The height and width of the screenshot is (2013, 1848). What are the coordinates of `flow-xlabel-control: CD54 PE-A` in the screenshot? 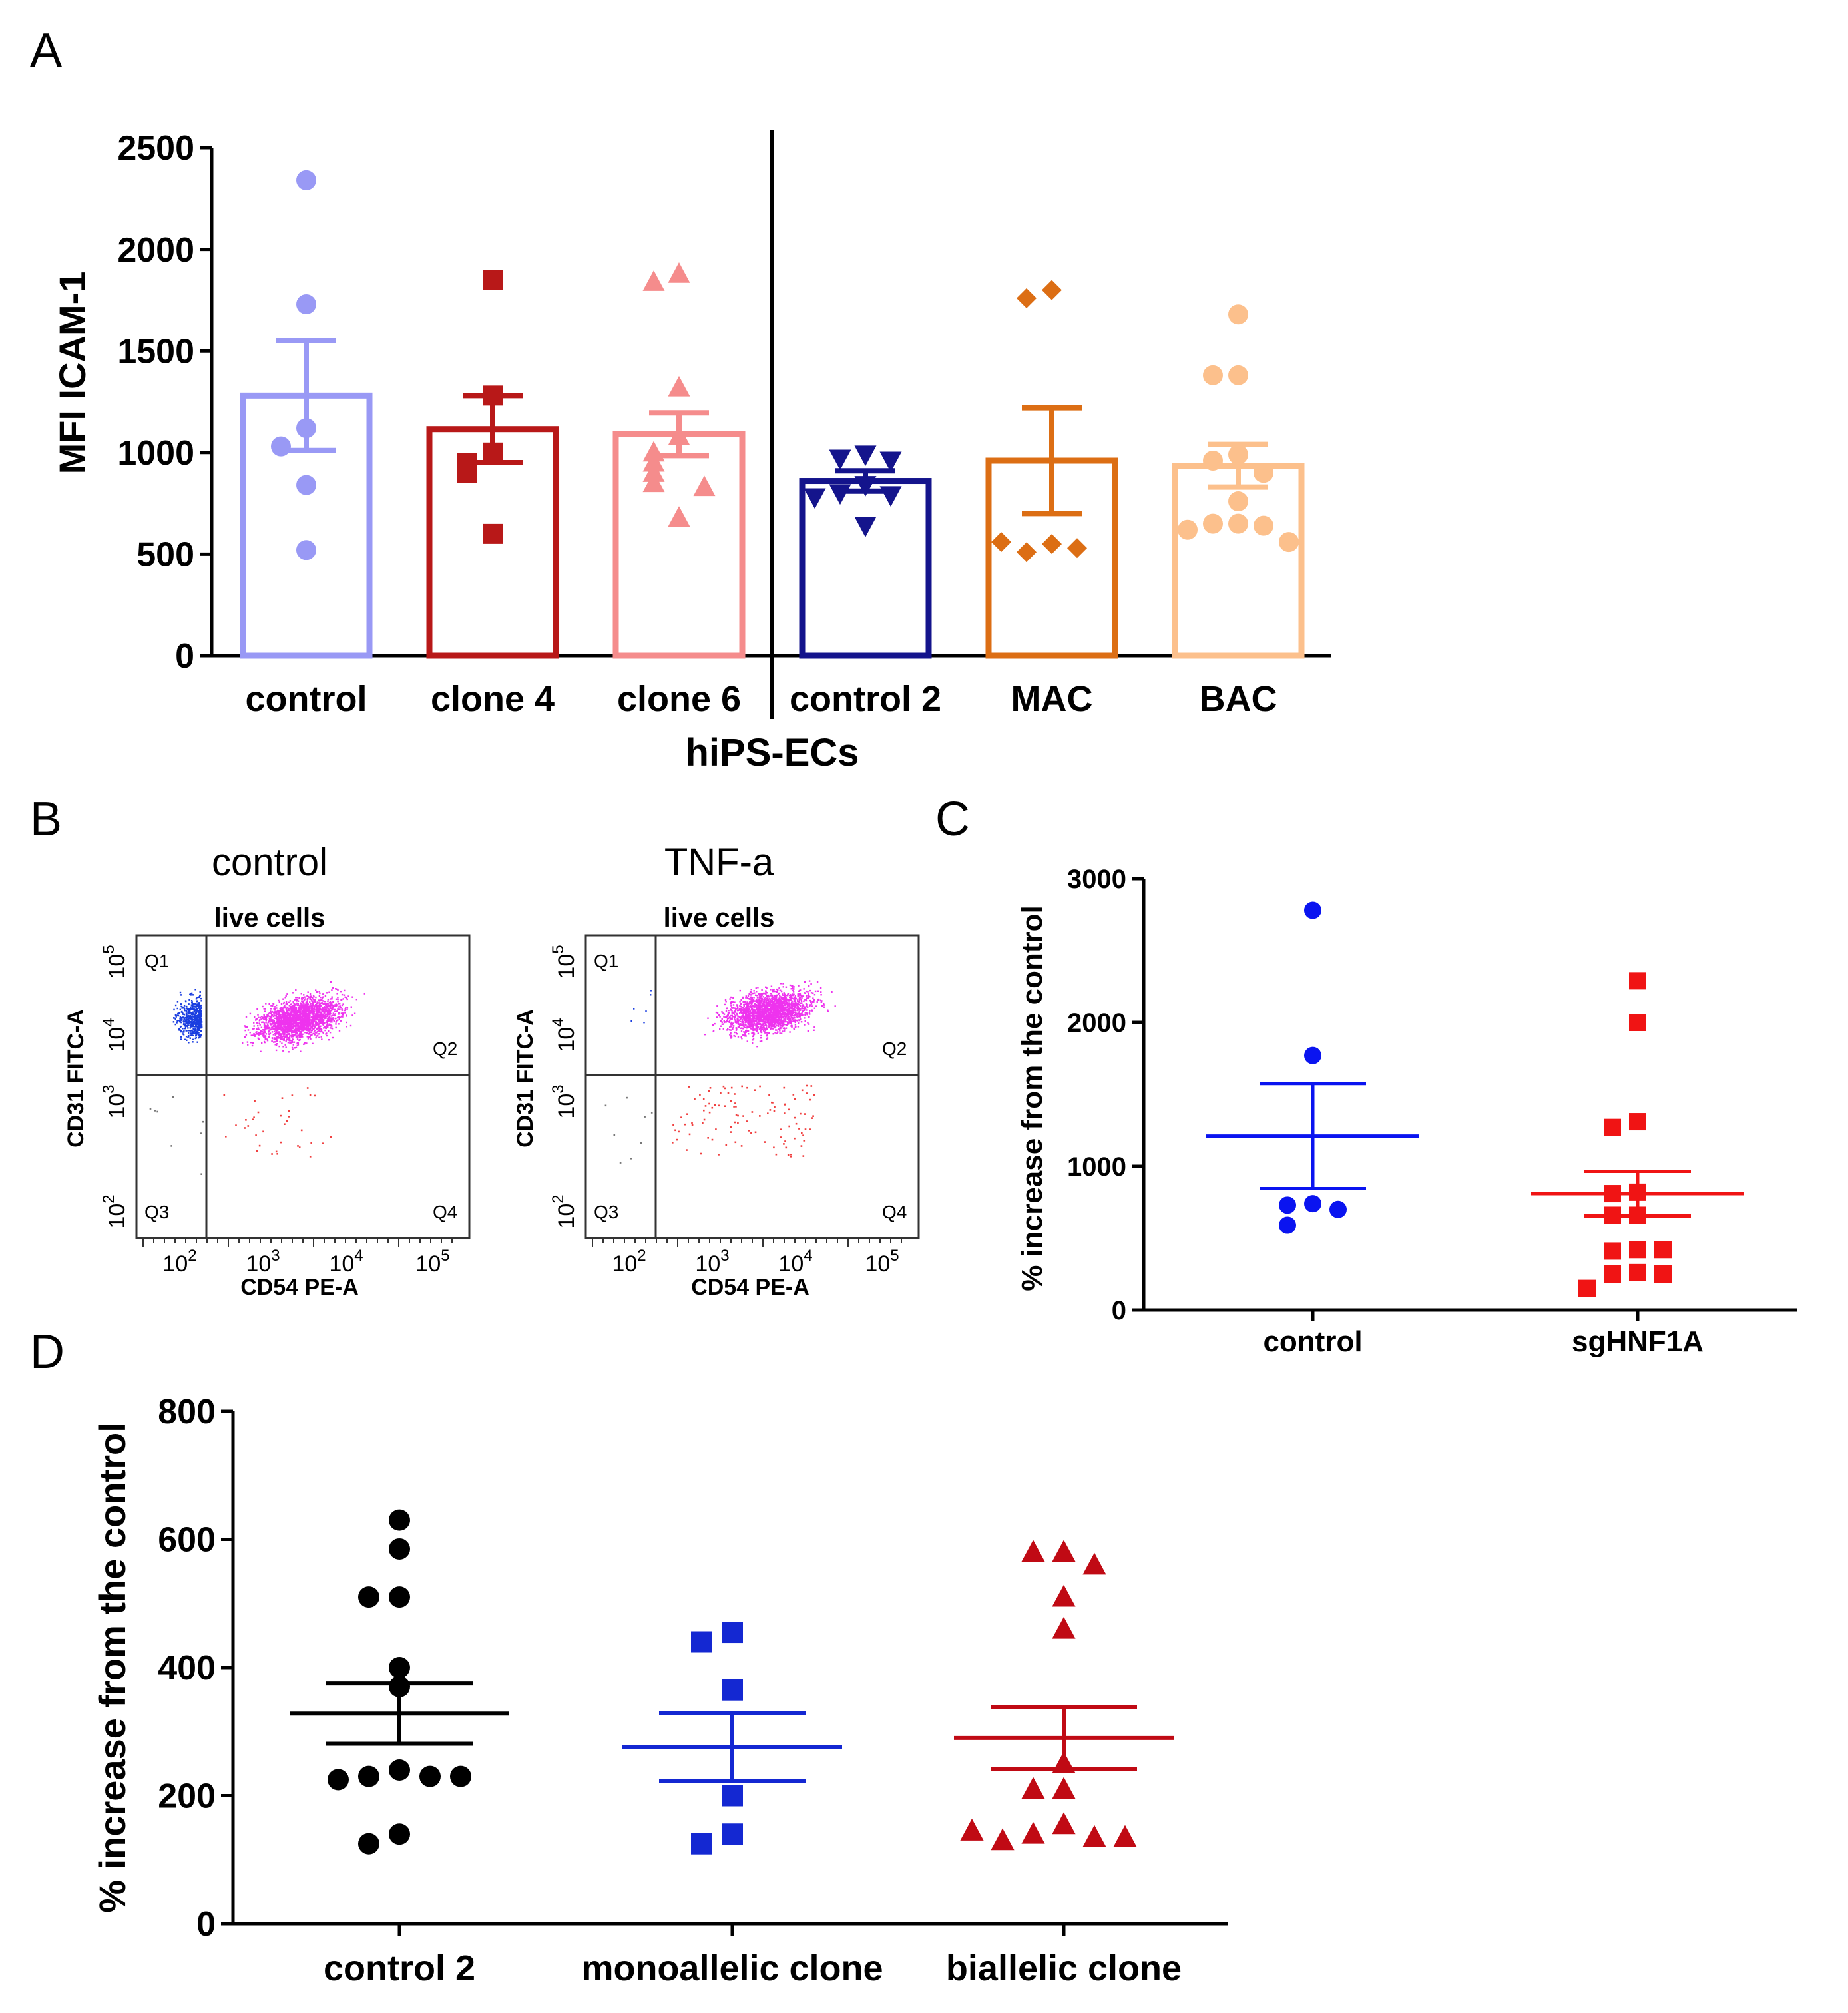 It's located at (300, 1287).